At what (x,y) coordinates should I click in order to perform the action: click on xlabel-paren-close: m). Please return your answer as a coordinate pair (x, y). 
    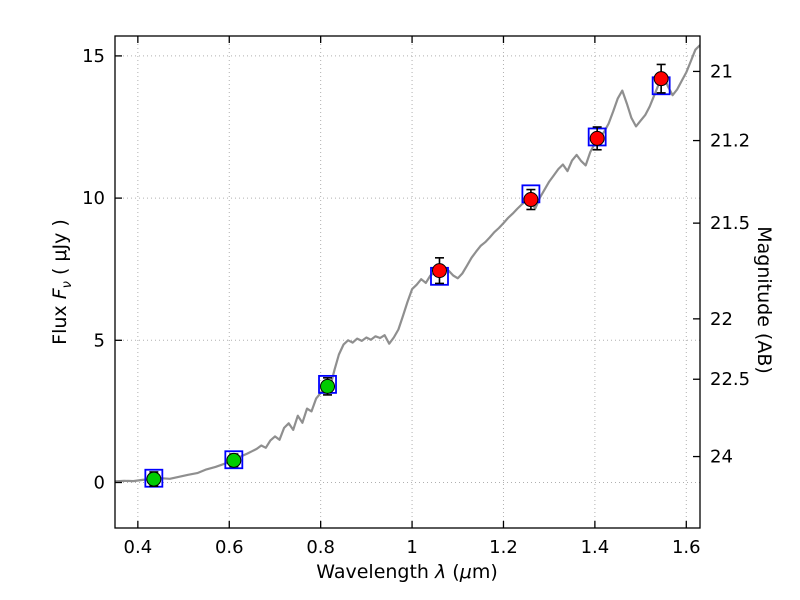
    Looking at the image, I should click on (484, 572).